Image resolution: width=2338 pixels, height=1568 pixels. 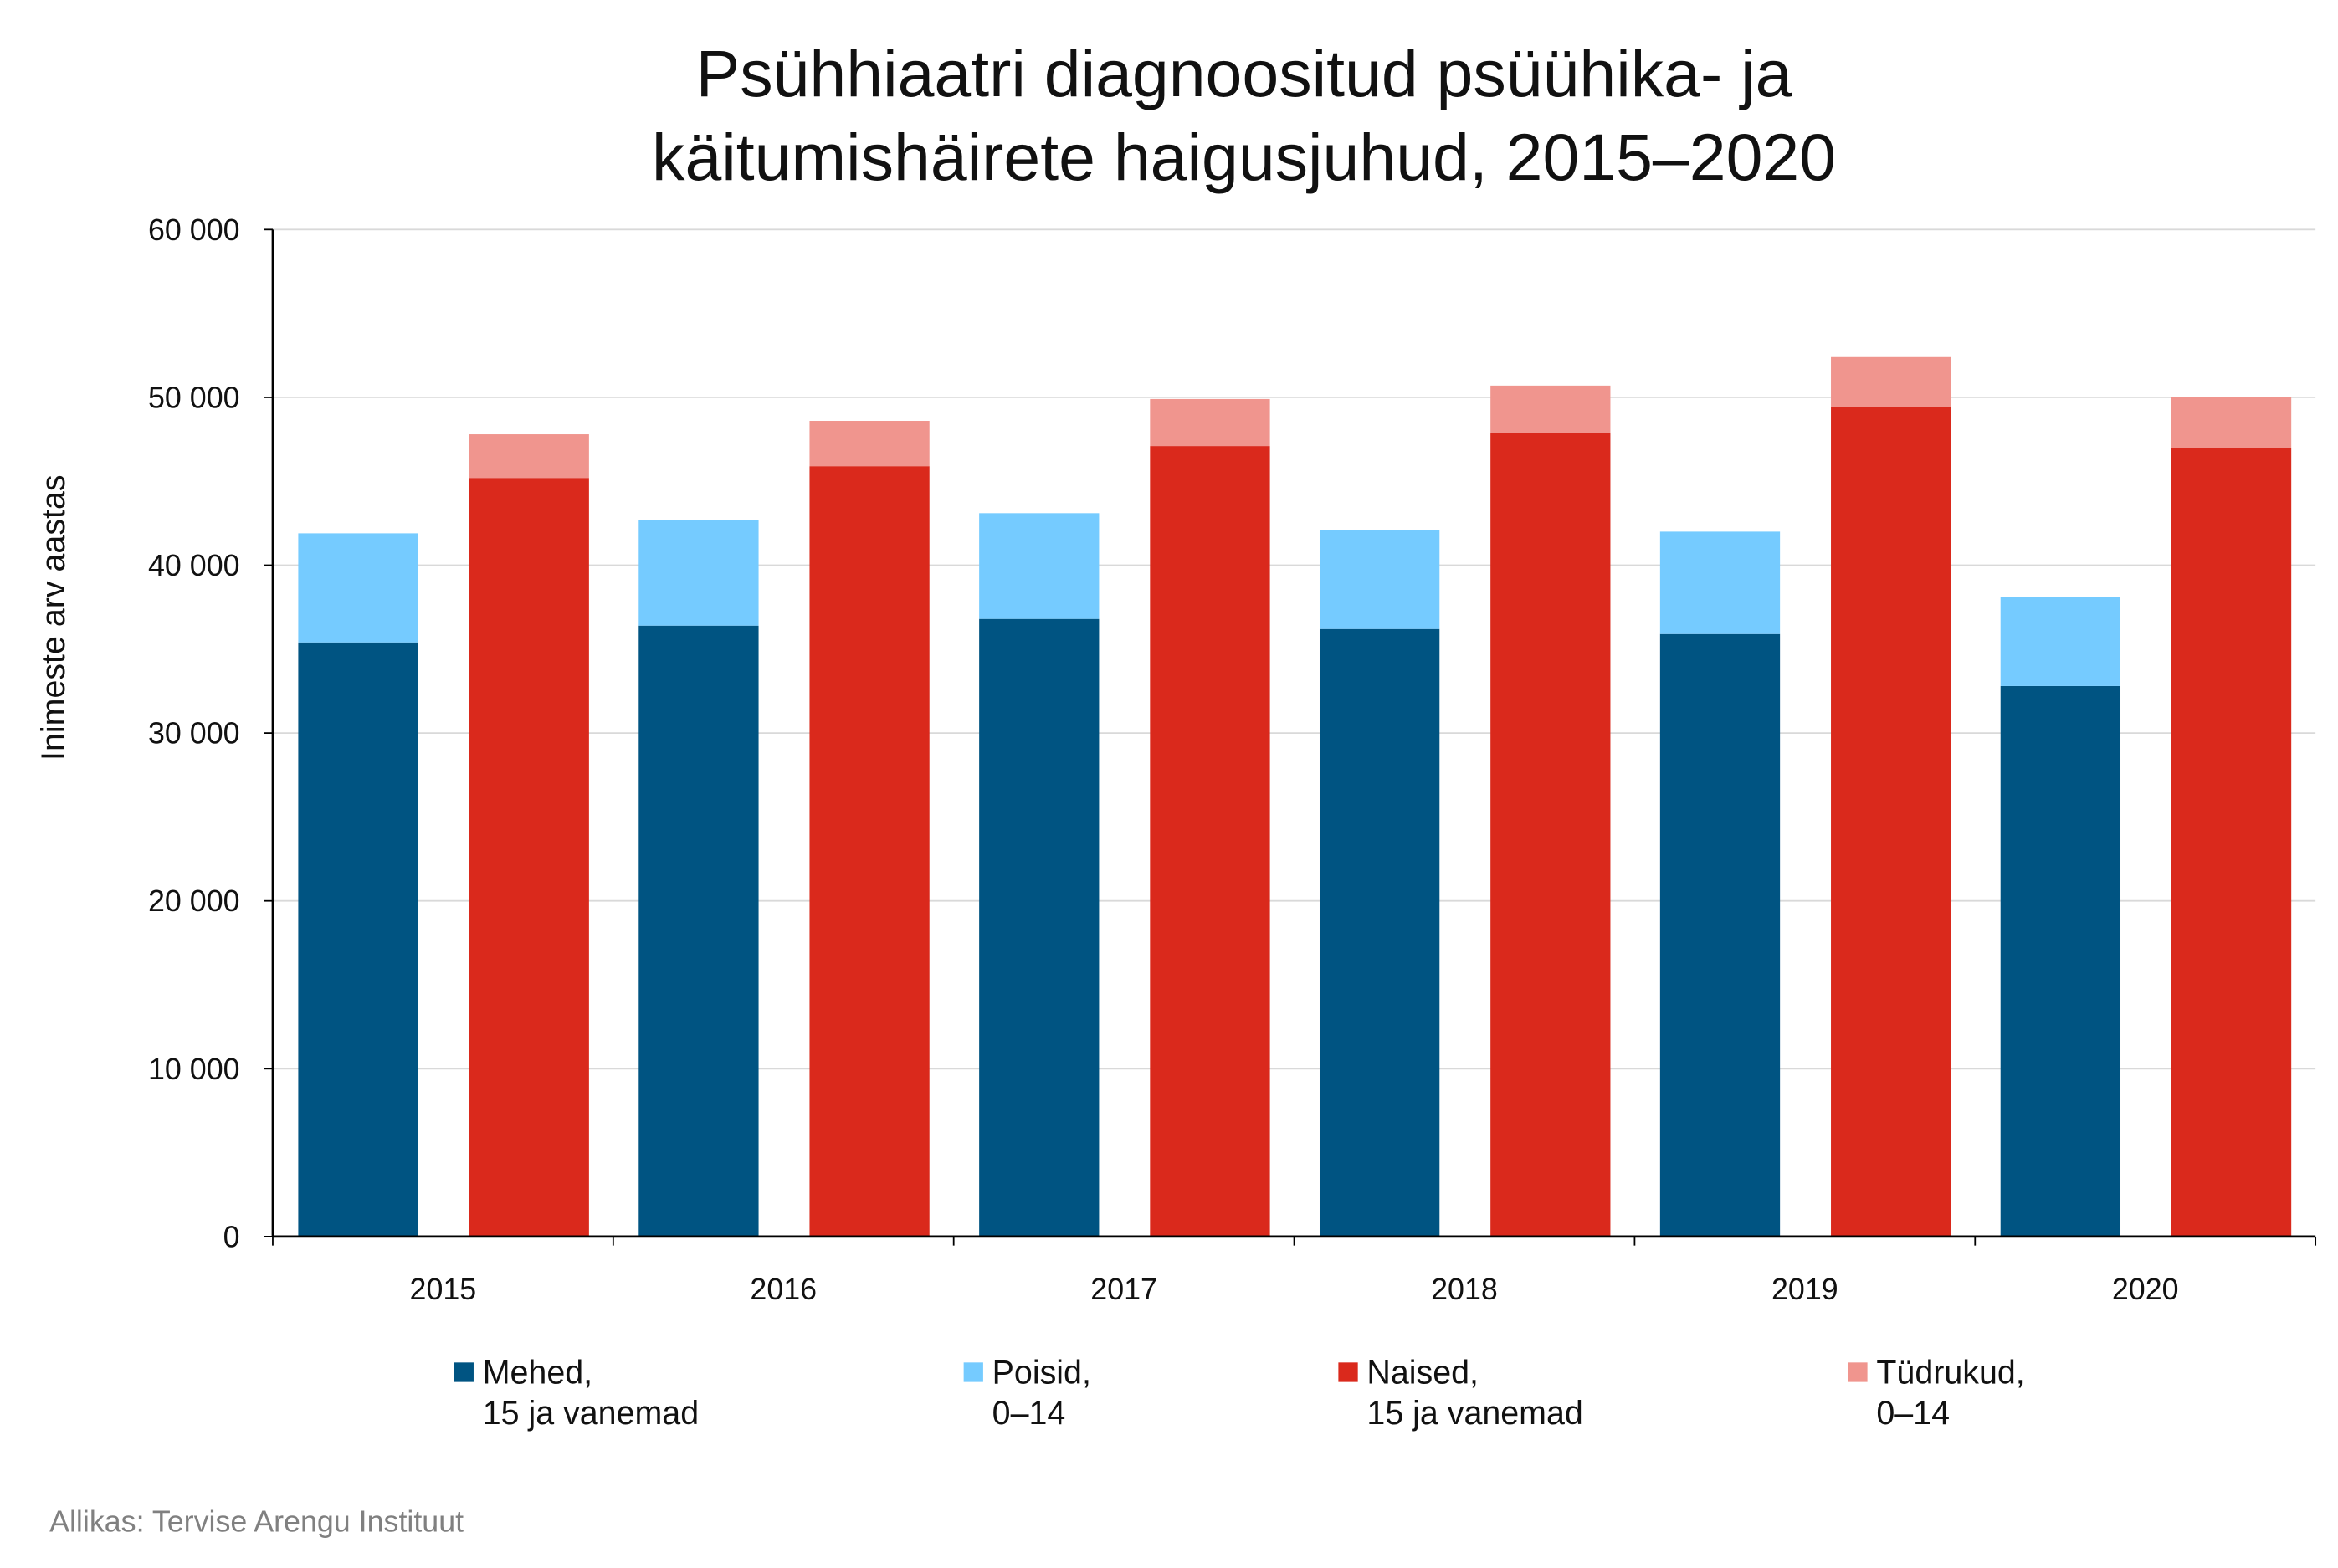 What do you see at coordinates (194, 566) in the screenshot?
I see `y-tick-label: 40 000` at bounding box center [194, 566].